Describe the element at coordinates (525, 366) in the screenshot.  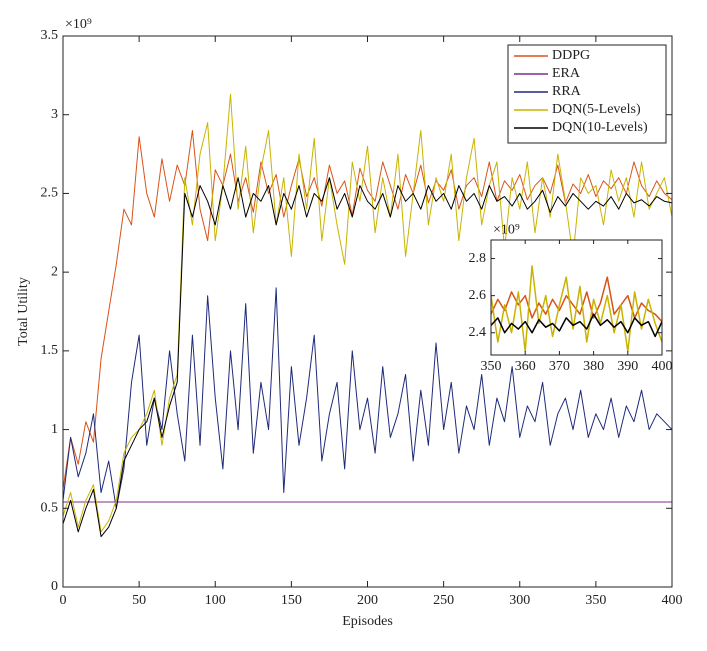
I see `x-tick-label: 360` at that location.